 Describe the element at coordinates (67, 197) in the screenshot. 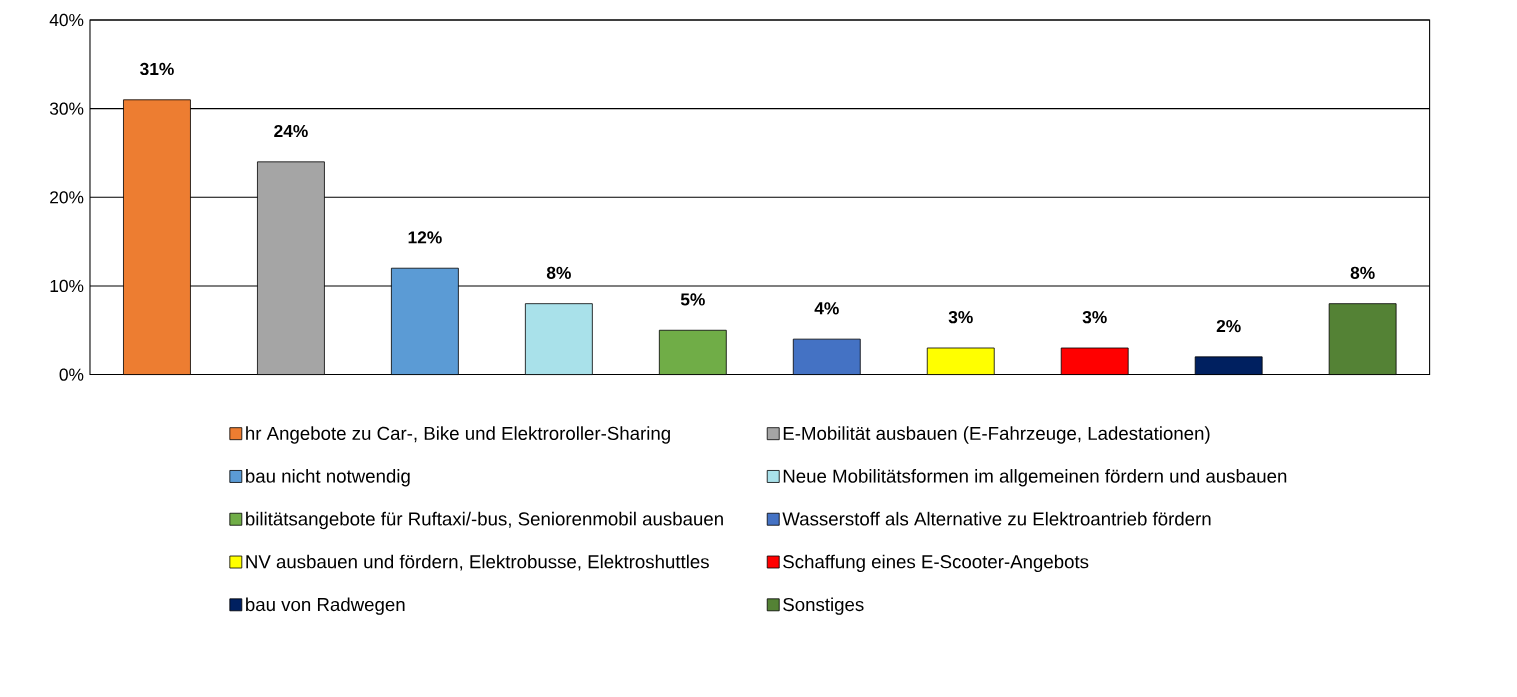

I see `y-tick-label: 20%` at that location.